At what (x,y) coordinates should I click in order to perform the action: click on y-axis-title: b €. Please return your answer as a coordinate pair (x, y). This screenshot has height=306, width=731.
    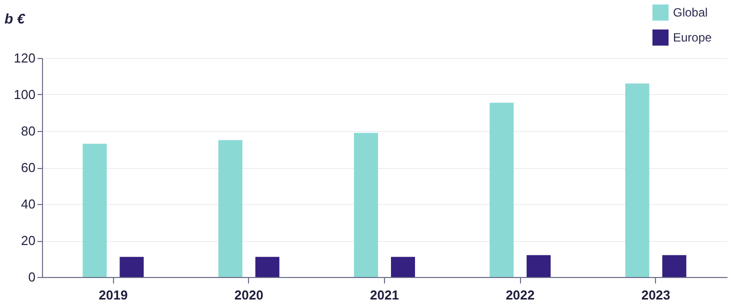
    Looking at the image, I should click on (15, 18).